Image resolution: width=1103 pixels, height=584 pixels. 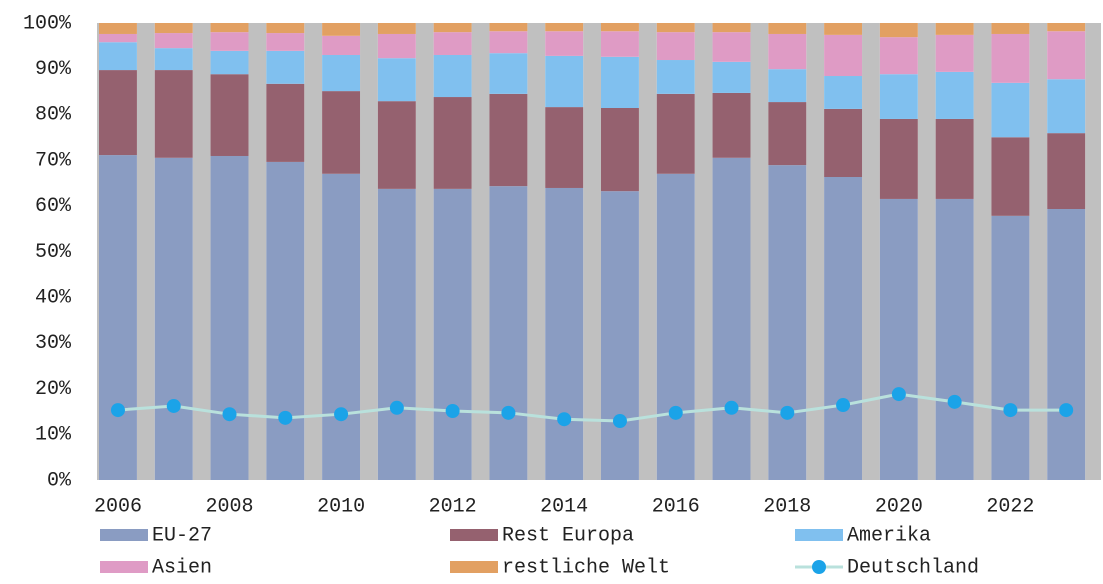 I want to click on y-tick-label: 30%, so click(x=53, y=343).